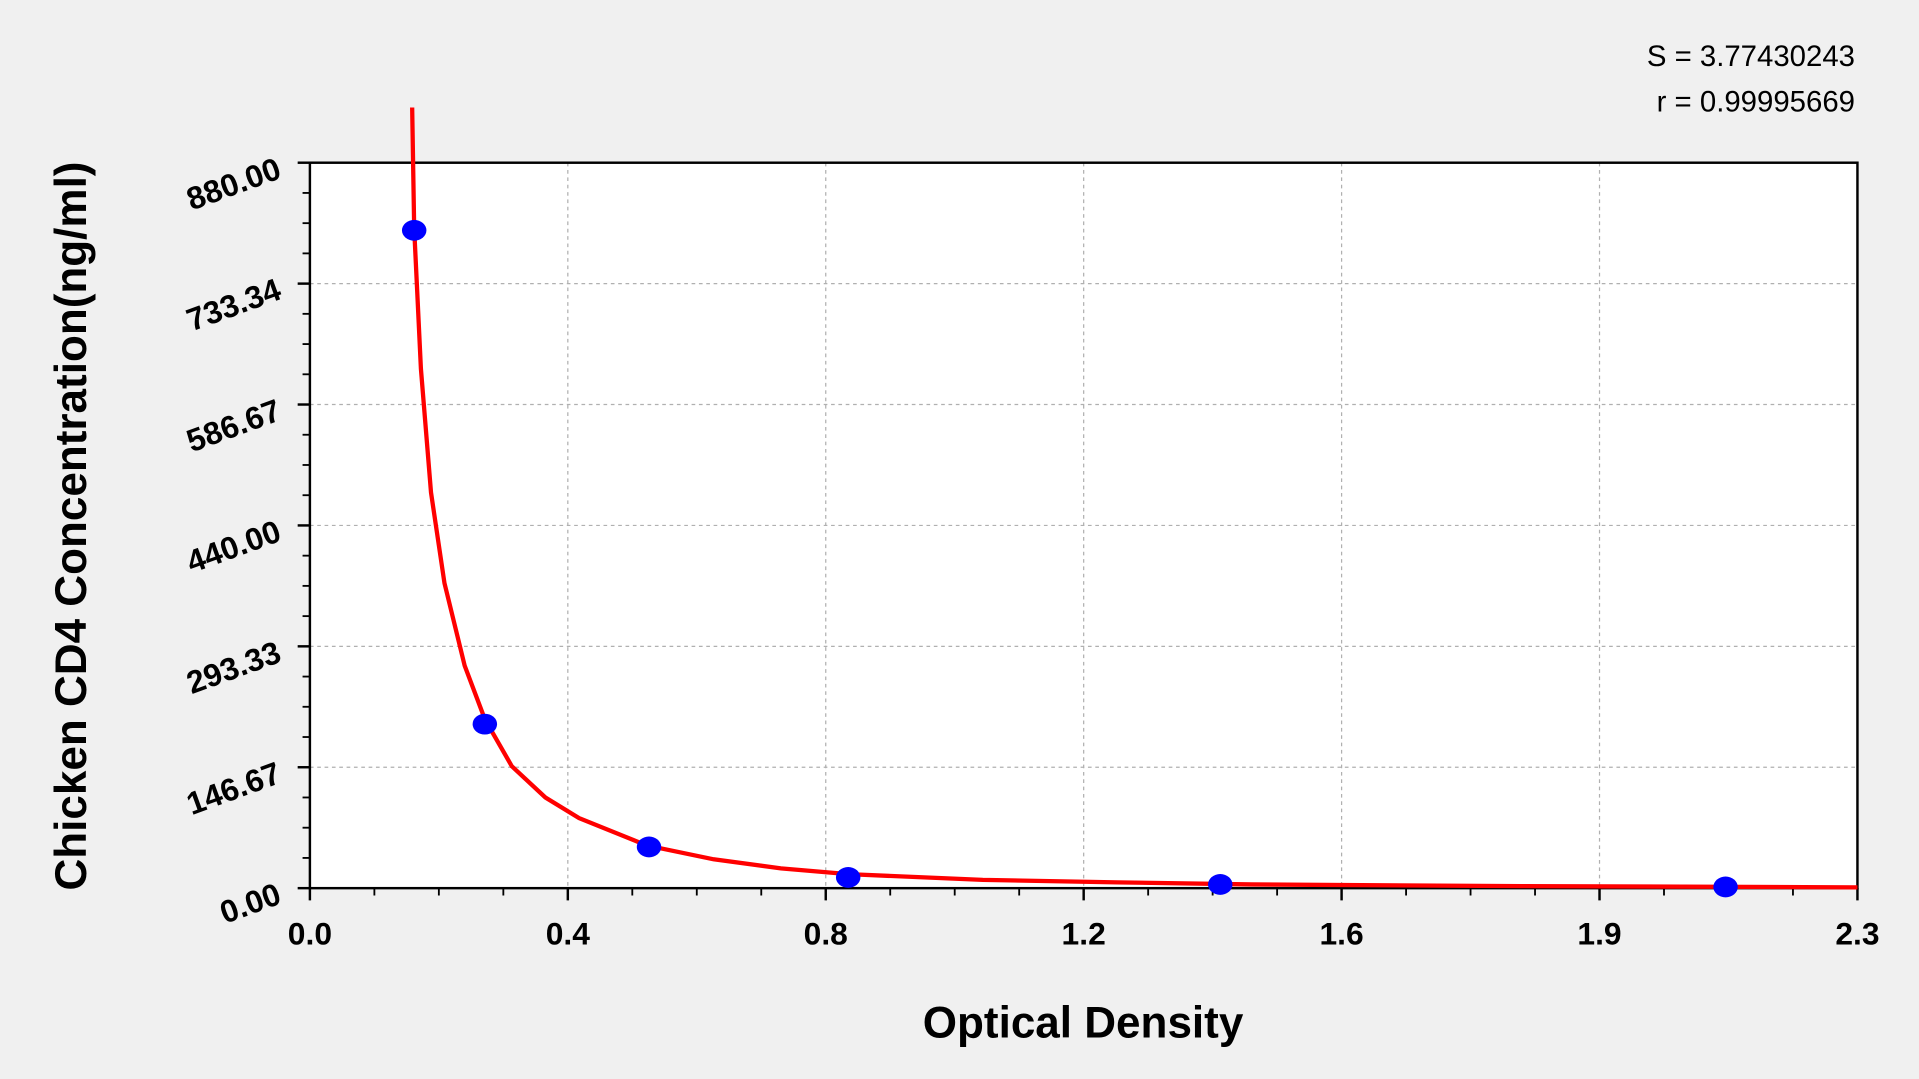  I want to click on x-tick-label: 1.6, so click(1341, 933).